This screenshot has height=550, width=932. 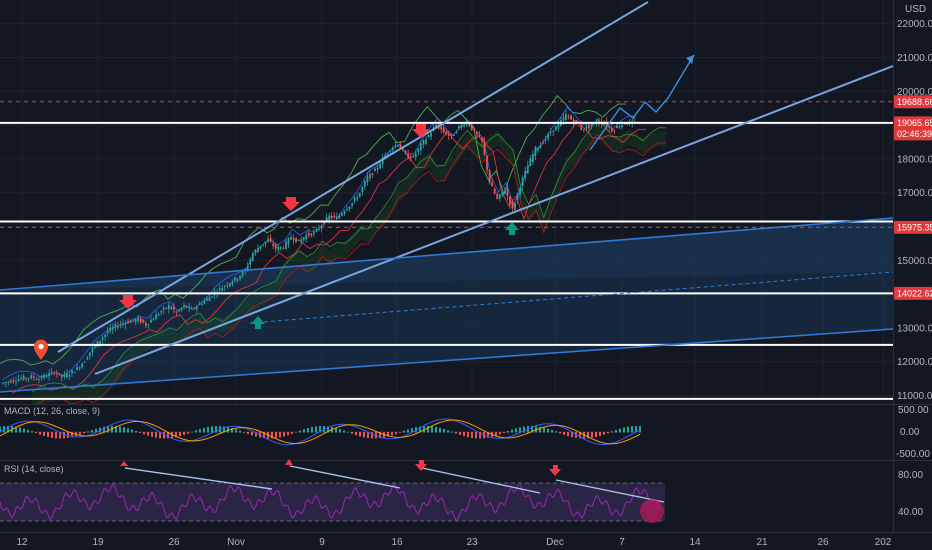 I want to click on rsi-tick: 40.00, so click(x=910, y=512).